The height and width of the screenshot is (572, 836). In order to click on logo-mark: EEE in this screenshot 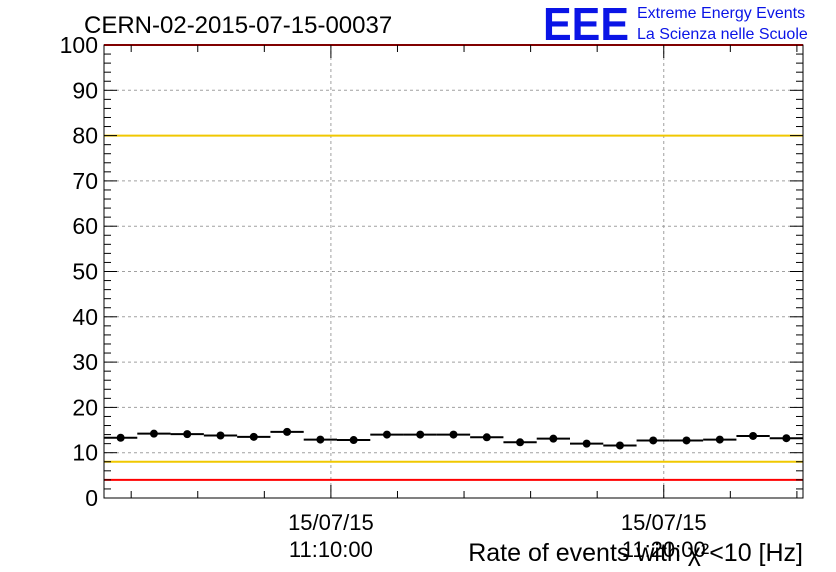, I will do `click(586, 25)`.